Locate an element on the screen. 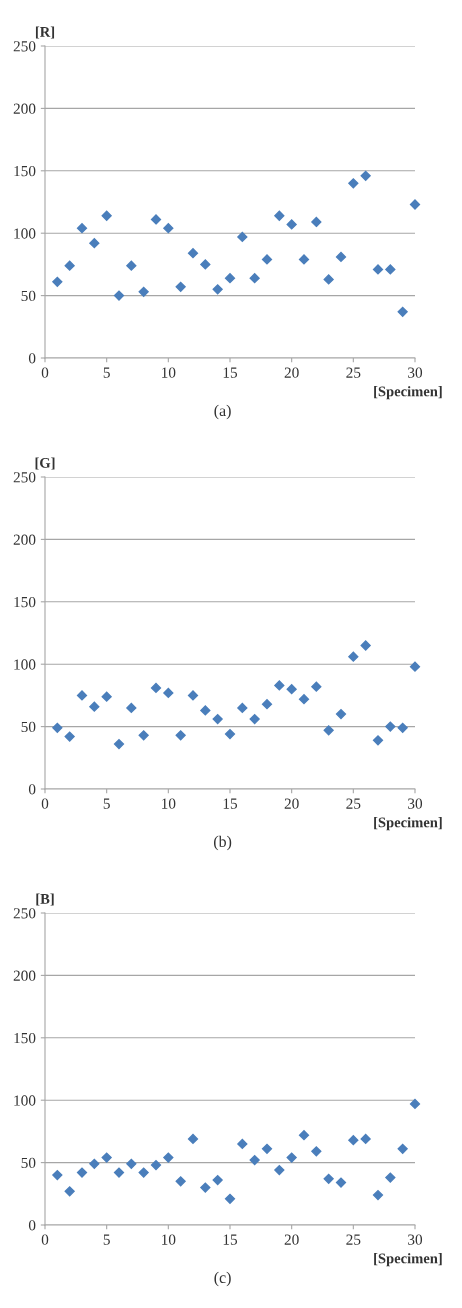  y-axis-title: [G] is located at coordinates (45, 463).